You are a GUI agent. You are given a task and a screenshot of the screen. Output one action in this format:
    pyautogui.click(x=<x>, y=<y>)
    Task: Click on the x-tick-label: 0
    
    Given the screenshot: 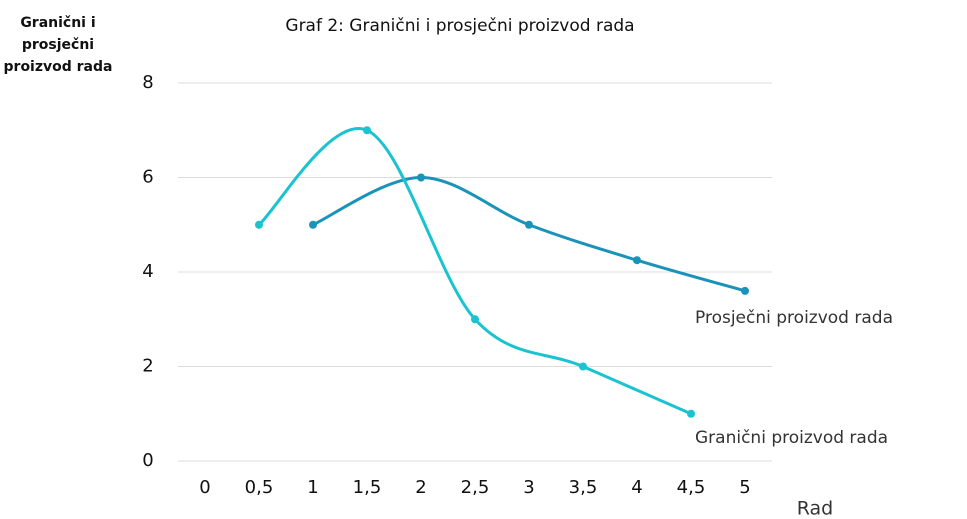 What is the action you would take?
    pyautogui.click(x=204, y=487)
    